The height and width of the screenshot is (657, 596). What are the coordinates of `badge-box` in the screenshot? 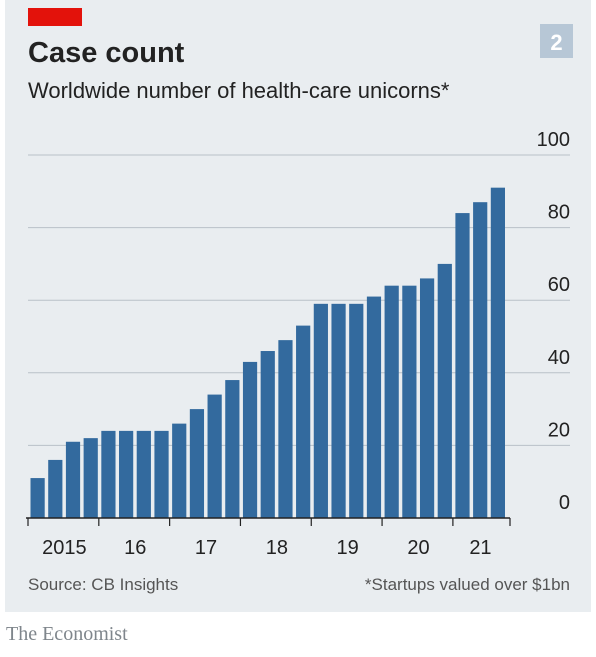 It's located at (556, 41).